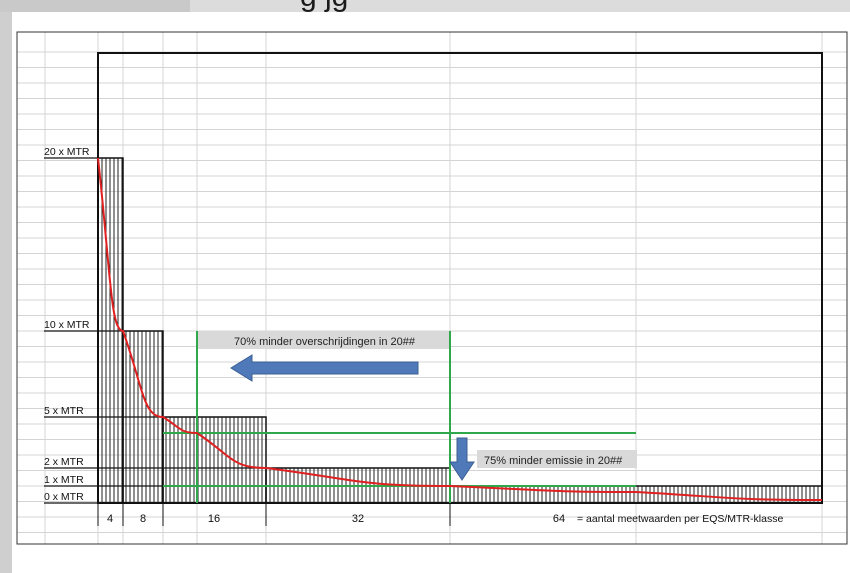  What do you see at coordinates (553, 461) in the screenshot?
I see `annotation-emission: 75% minder emissie in 20##` at bounding box center [553, 461].